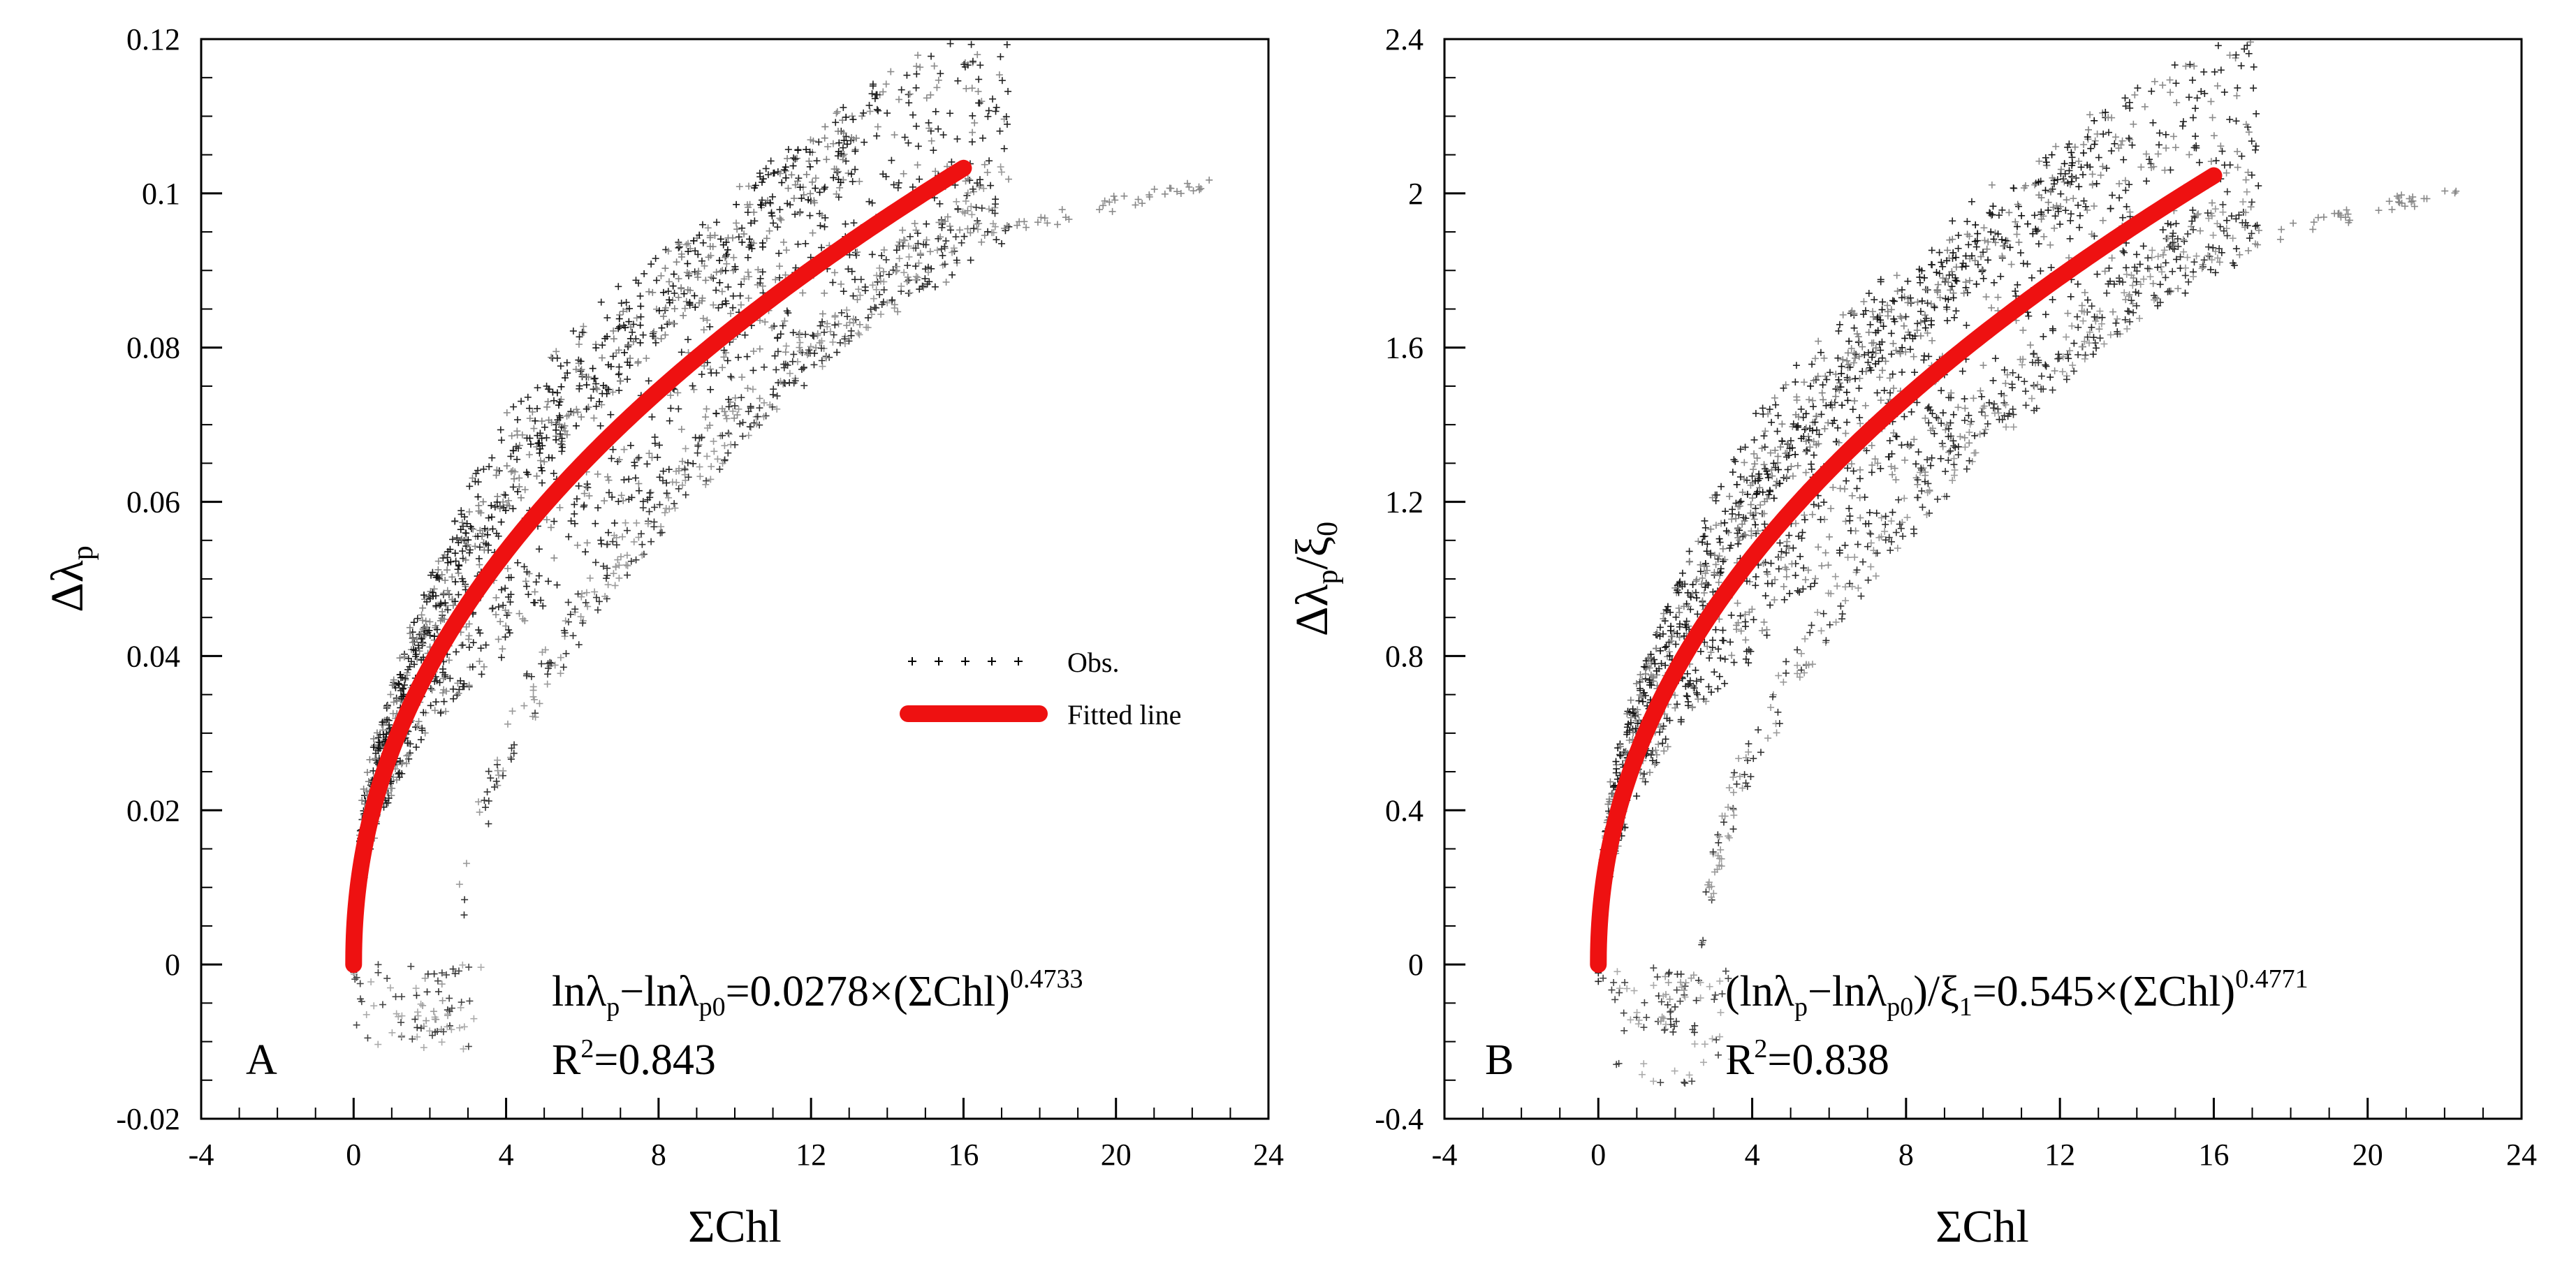 This screenshot has width=2576, height=1264. I want to click on y-tick-label: 0.06, so click(153, 503).